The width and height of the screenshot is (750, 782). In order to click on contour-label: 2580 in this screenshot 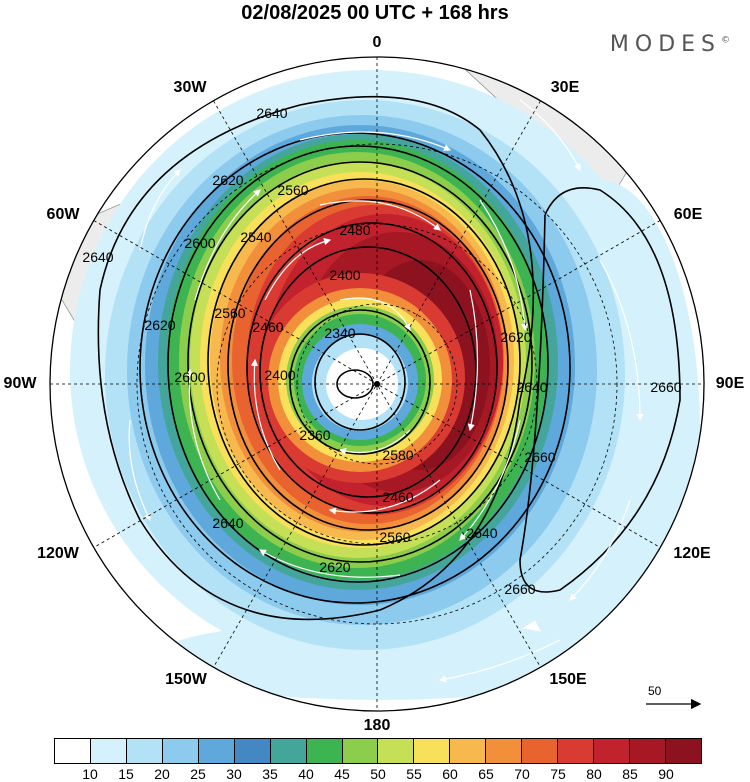, I will do `click(397, 455)`.